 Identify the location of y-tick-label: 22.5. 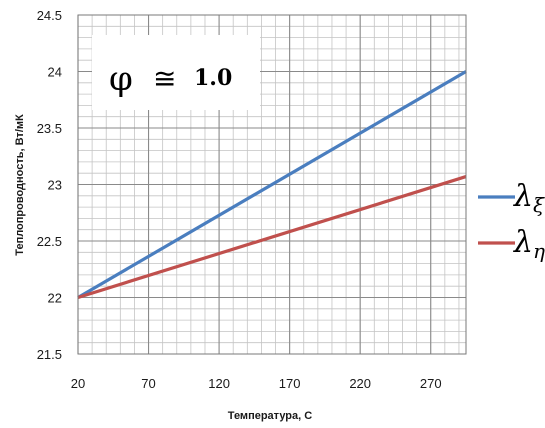
(49, 241).